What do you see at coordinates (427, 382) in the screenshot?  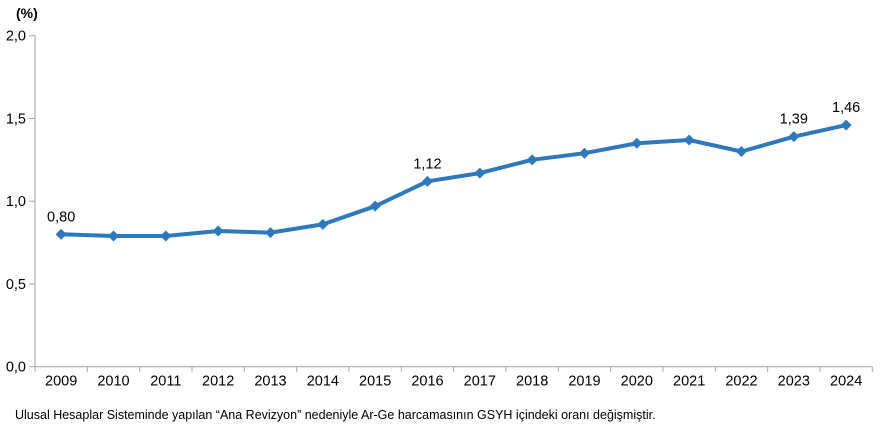 I see `x-axis-year-label: 2016` at bounding box center [427, 382].